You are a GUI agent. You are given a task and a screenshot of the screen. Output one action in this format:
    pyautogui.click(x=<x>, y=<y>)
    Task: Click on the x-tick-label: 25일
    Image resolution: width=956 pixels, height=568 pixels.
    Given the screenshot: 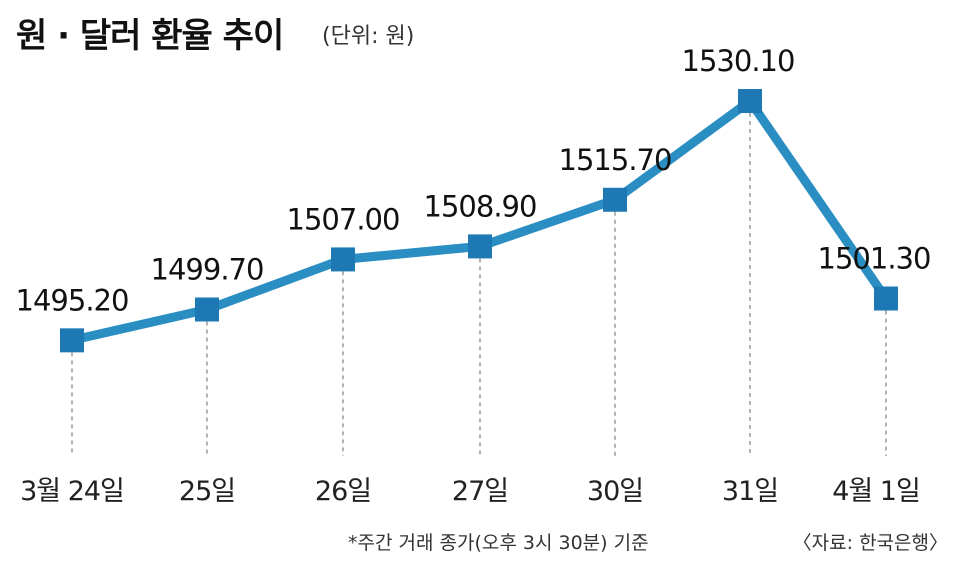 What is the action you would take?
    pyautogui.click(x=207, y=491)
    